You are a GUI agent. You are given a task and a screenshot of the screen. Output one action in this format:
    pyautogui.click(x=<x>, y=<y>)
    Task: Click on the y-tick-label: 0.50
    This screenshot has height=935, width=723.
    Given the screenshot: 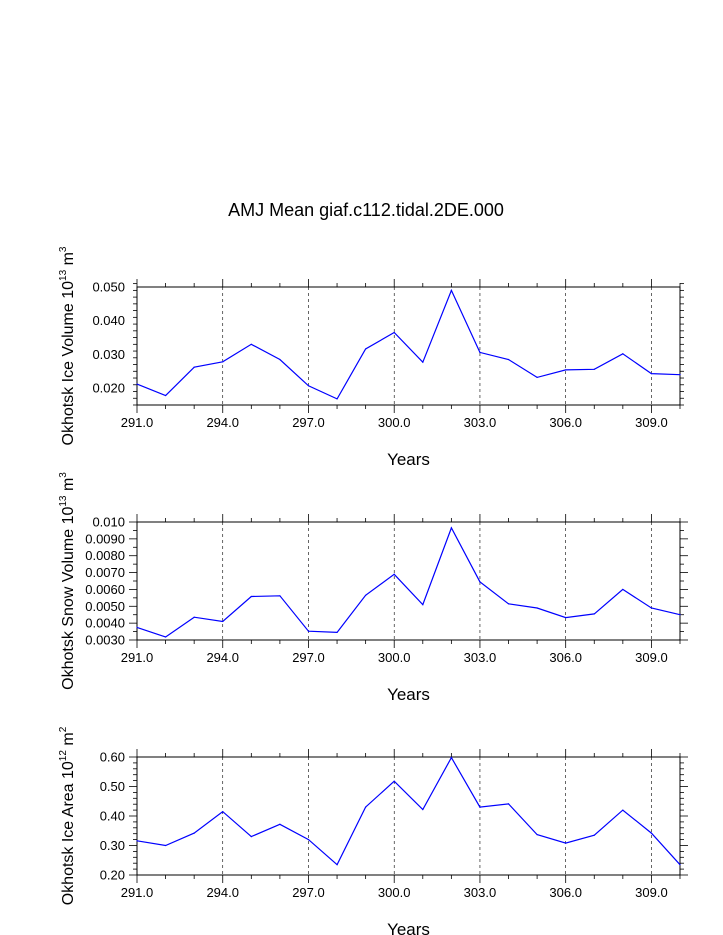 What is the action you would take?
    pyautogui.click(x=112, y=786)
    